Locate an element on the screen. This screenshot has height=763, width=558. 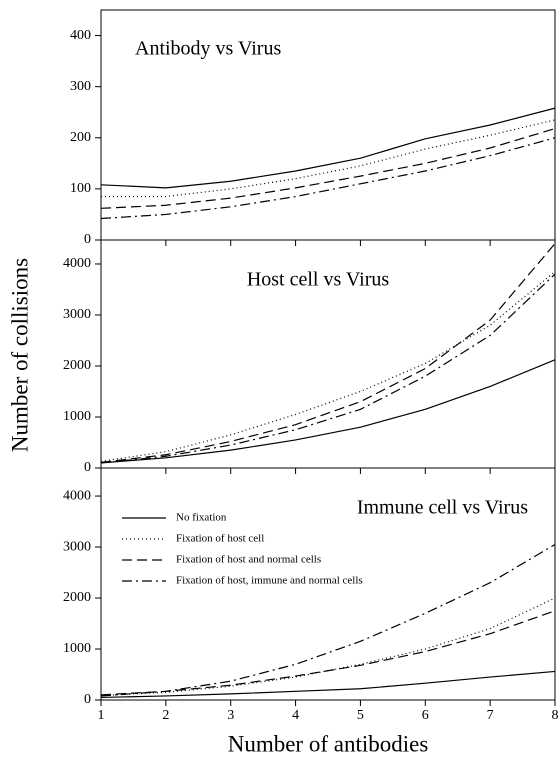
panel-title: Immune cell vs Virus is located at coordinates (442, 508).